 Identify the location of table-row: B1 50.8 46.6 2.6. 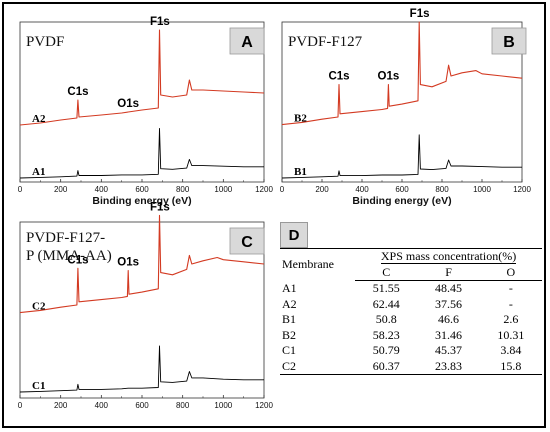
(411, 320).